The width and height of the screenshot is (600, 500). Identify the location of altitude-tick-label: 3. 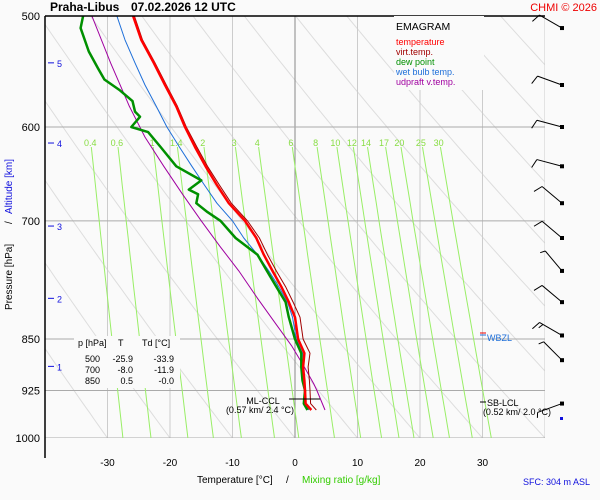
(59, 227).